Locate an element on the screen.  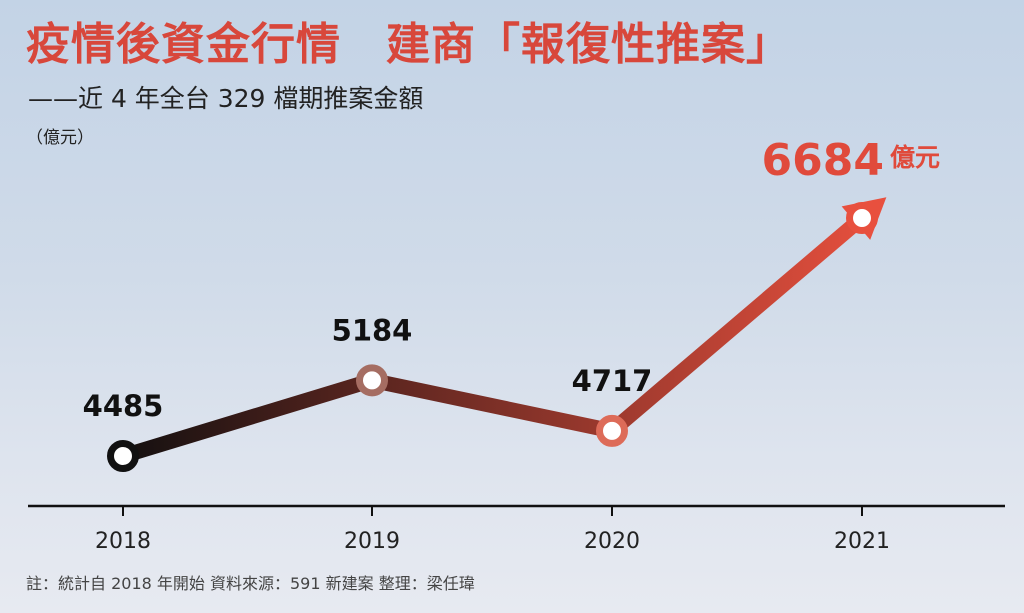
data-label: 5184 is located at coordinates (372, 330).